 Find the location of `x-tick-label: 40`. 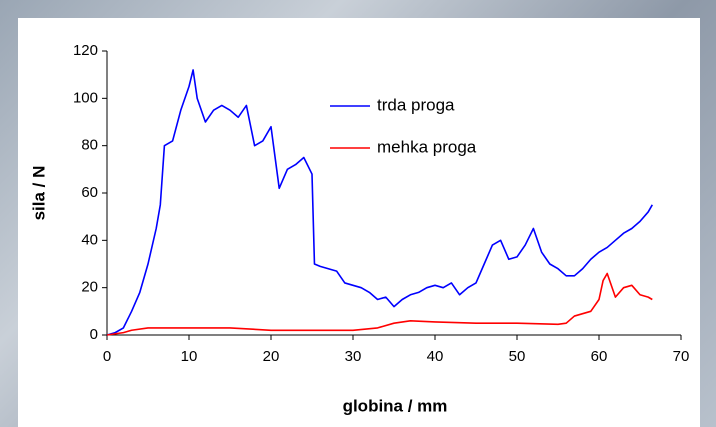

x-tick-label: 40 is located at coordinates (435, 356).